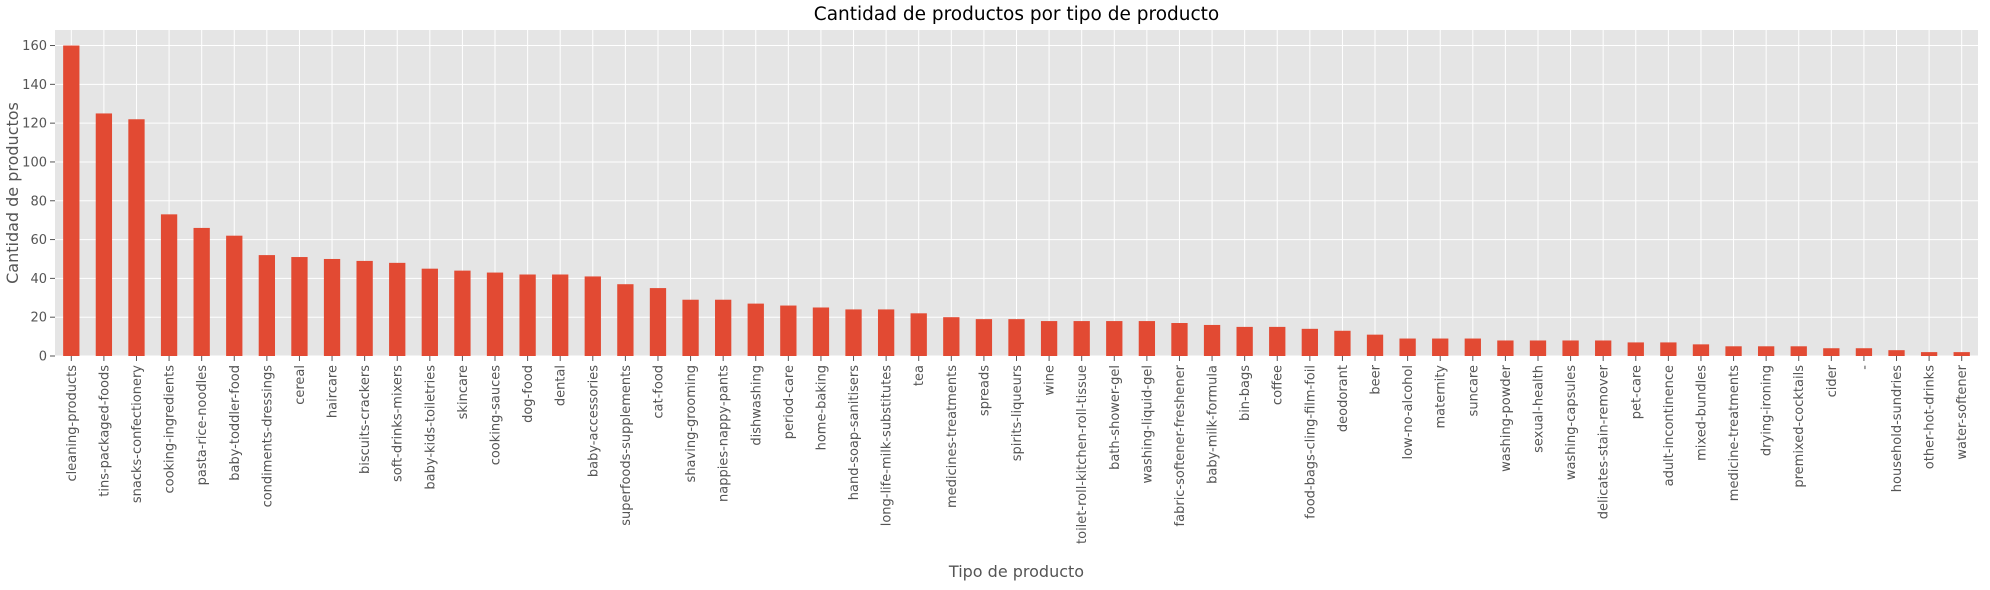 The image size is (1990, 590). What do you see at coordinates (1343, 398) in the screenshot?
I see `x-tick-label: deodorant` at bounding box center [1343, 398].